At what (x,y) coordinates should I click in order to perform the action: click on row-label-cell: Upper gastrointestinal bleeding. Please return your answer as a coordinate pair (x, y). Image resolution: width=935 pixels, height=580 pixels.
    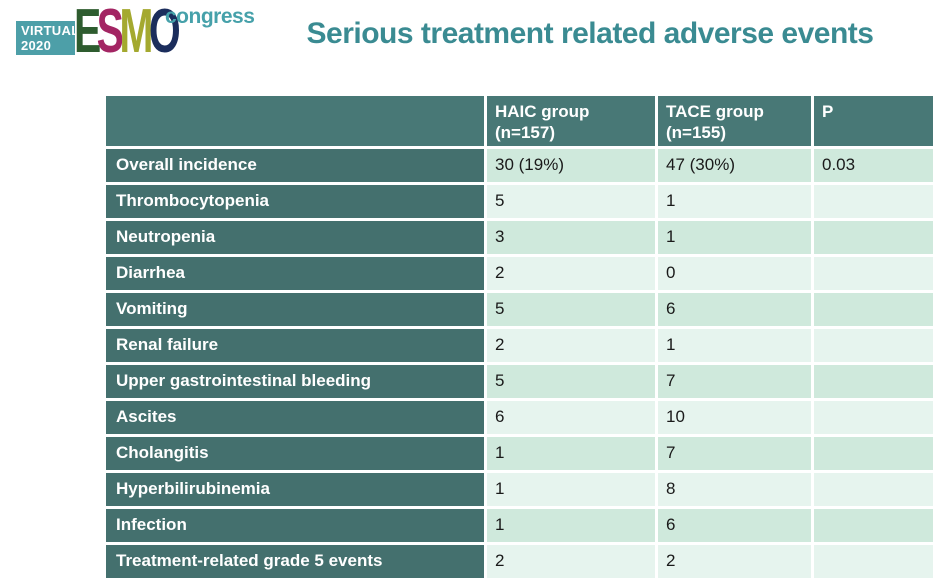
    Looking at the image, I should click on (295, 381).